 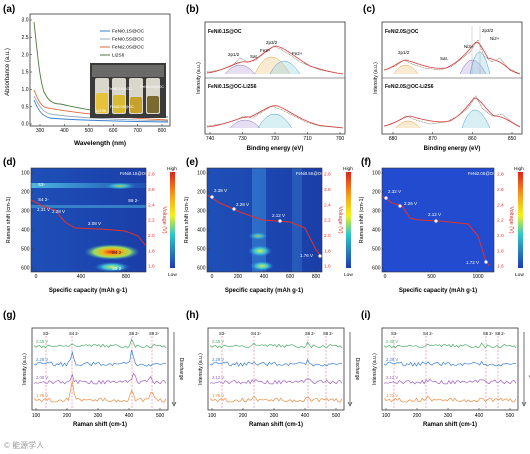 I want to click on peak-label: Ni2+, so click(x=495, y=38).